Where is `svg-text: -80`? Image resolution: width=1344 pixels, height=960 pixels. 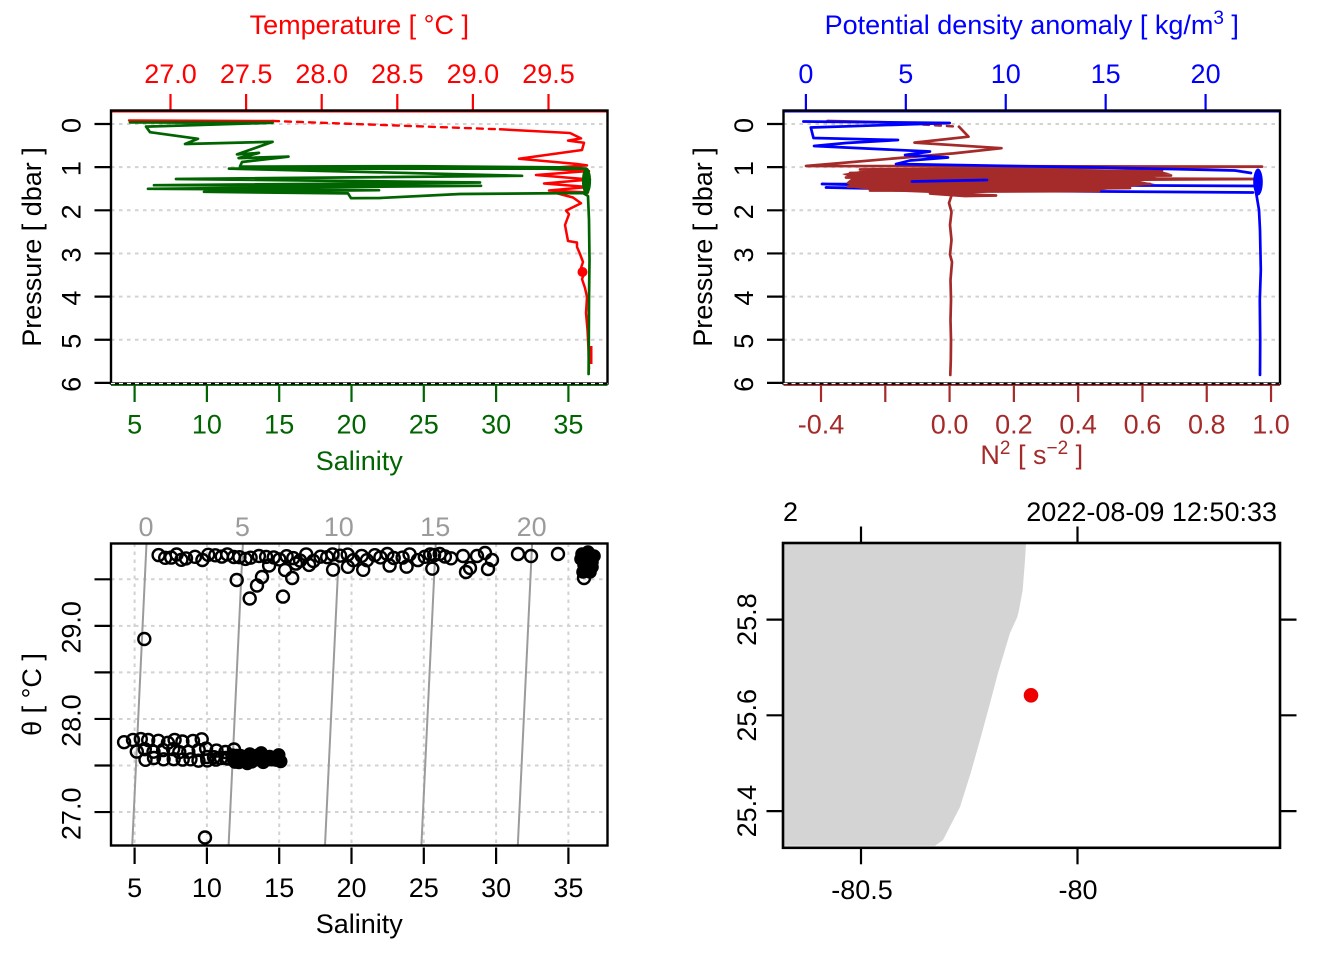
svg-text: -80 is located at coordinates (1077, 890).